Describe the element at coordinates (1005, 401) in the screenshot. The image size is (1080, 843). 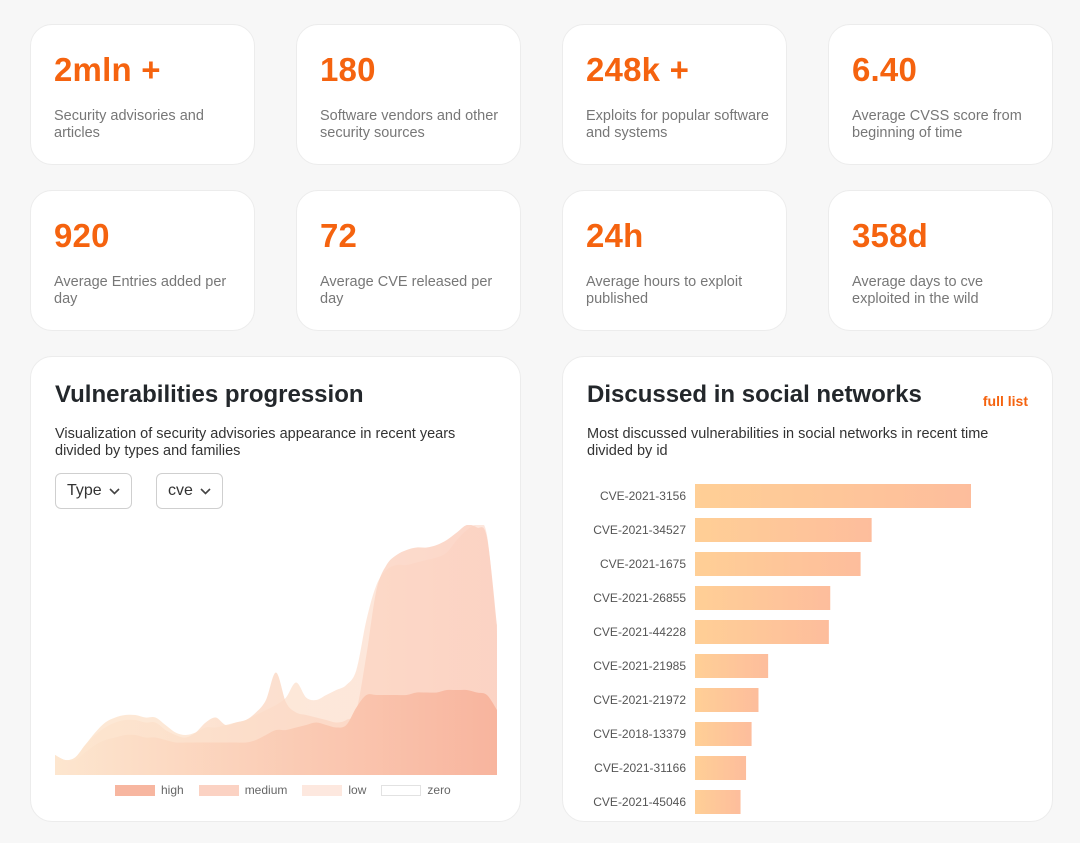
I see `full-list-link: full list` at that location.